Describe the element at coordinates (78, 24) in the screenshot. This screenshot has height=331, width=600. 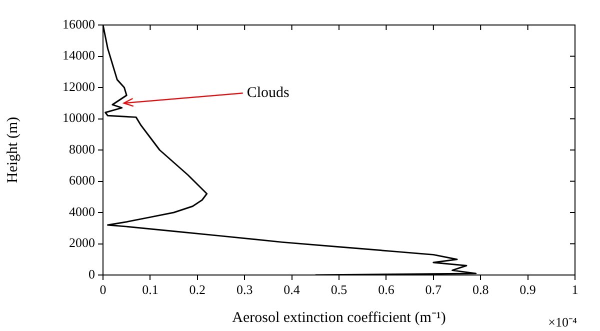
I see `y-tick-label: 16000` at that location.